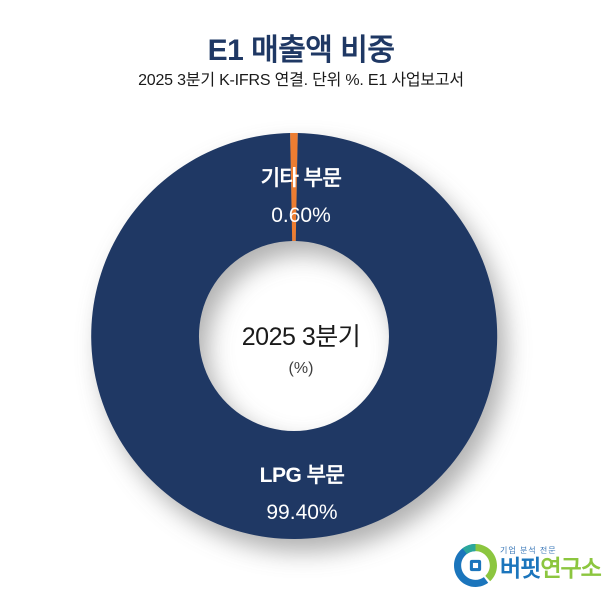  Describe the element at coordinates (570, 568) in the screenshot. I see `logo-name-green: 연구소` at that location.